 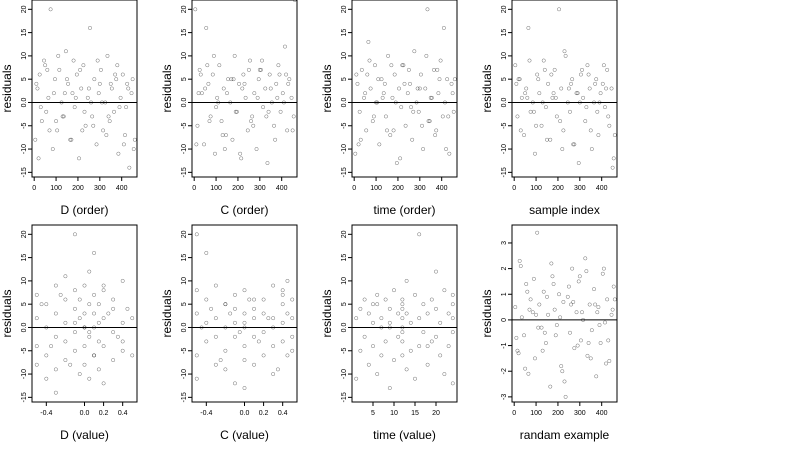 I want to click on x-tick-label: 400, so click(x=602, y=188).